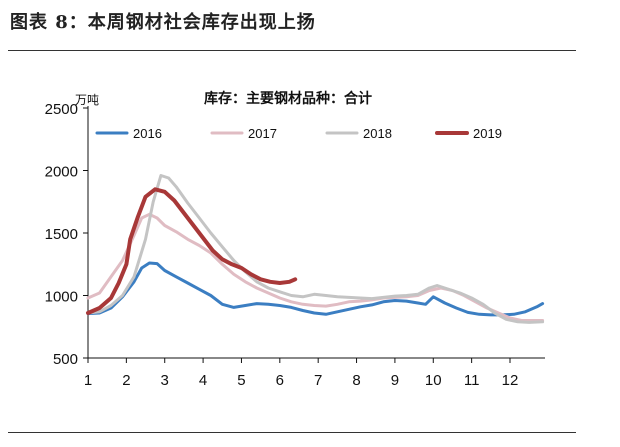 Image resolution: width=620 pixels, height=447 pixels. I want to click on x-tick-label: 5, so click(241, 380).